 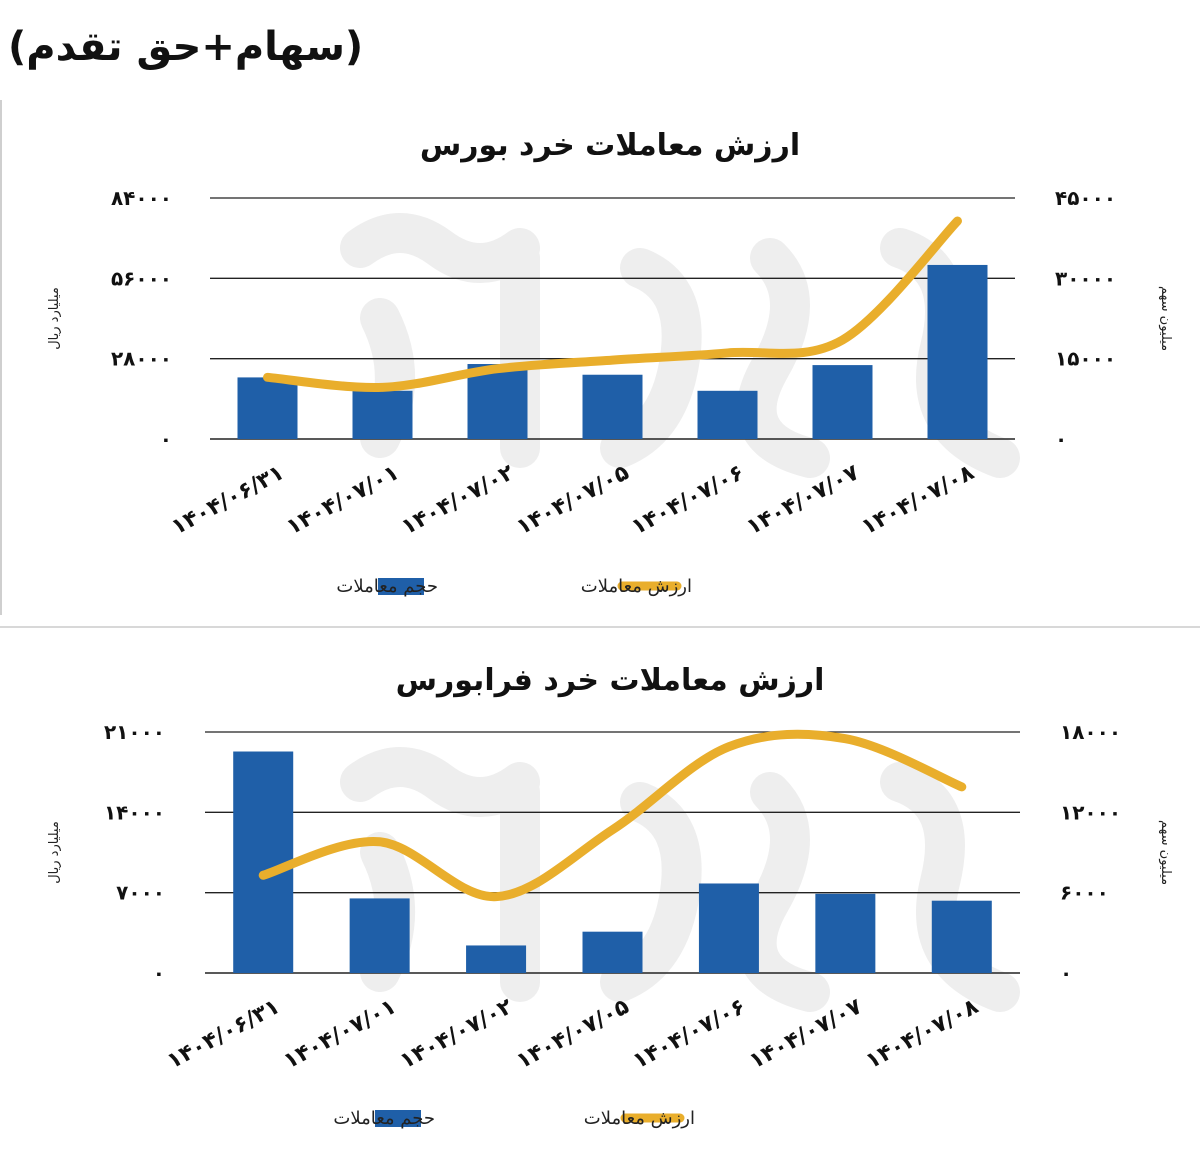 I want to click on y-tick-label: ۲۸۰۰۰, so click(x=141, y=359).